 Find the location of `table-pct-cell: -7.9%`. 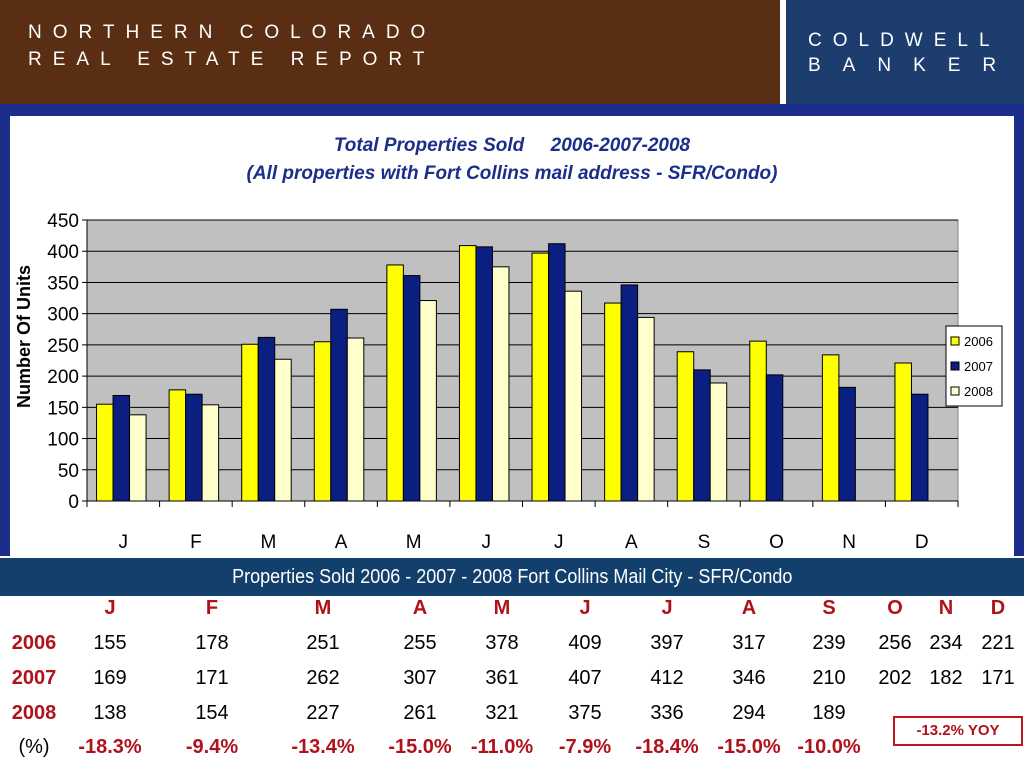

table-pct-cell: -7.9% is located at coordinates (585, 747).